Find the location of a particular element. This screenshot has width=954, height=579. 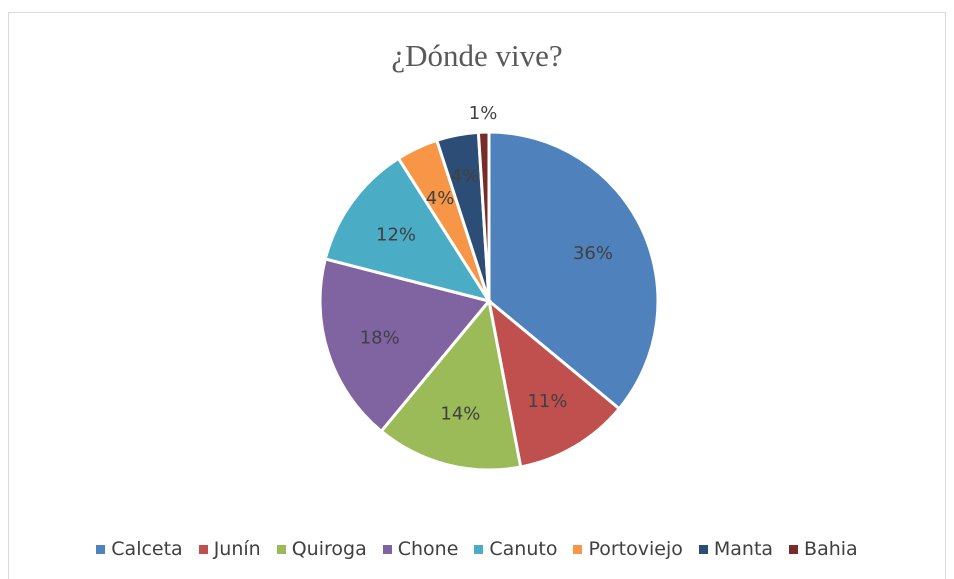

legend-item-quiroga: Quiroga is located at coordinates (321, 549).